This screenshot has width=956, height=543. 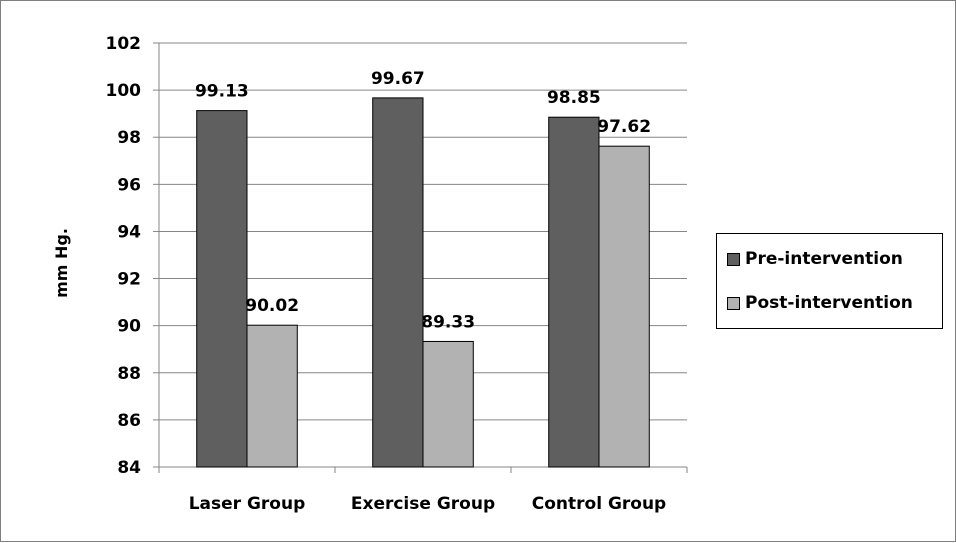 I want to click on legend-swatch-pre, so click(x=733, y=259).